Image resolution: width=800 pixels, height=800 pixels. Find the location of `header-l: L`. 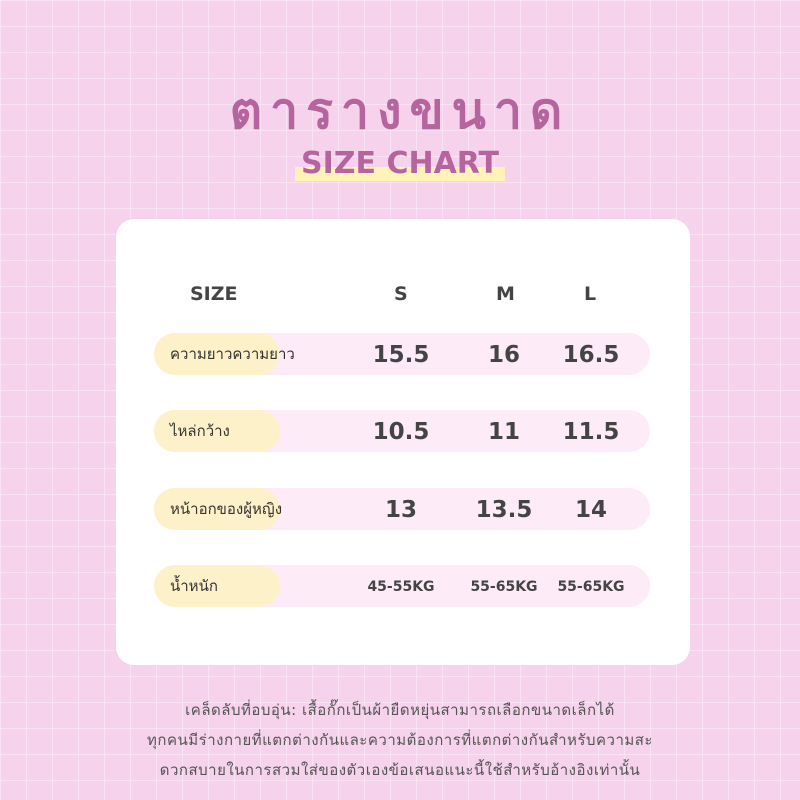

header-l: L is located at coordinates (590, 294).